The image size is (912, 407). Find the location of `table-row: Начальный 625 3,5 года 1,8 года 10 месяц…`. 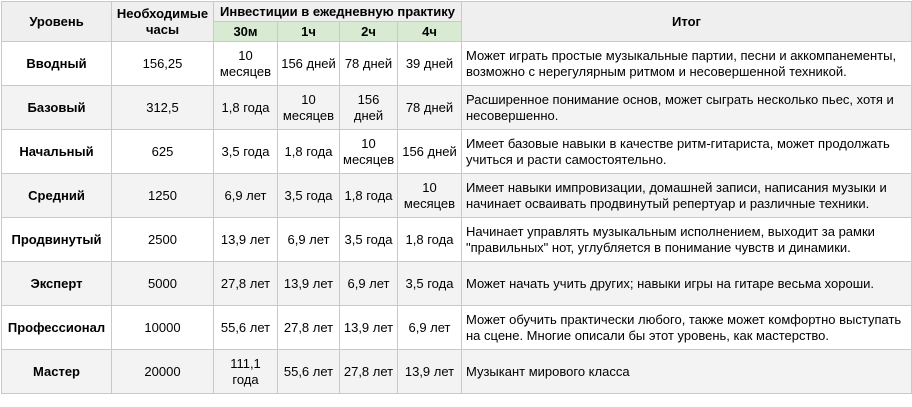

table-row: Начальный 625 3,5 года 1,8 года 10 месяц… is located at coordinates (456, 151).